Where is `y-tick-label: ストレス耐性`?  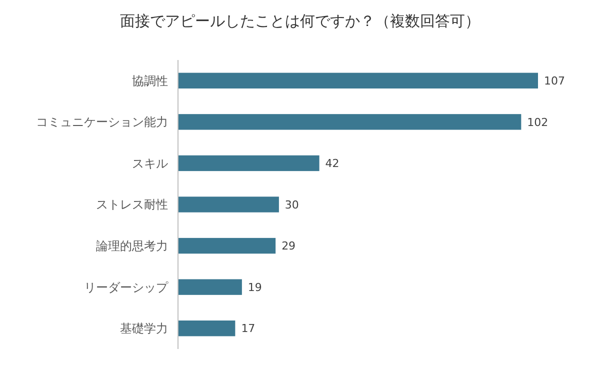 y-tick-label: ストレス耐性 is located at coordinates (132, 205).